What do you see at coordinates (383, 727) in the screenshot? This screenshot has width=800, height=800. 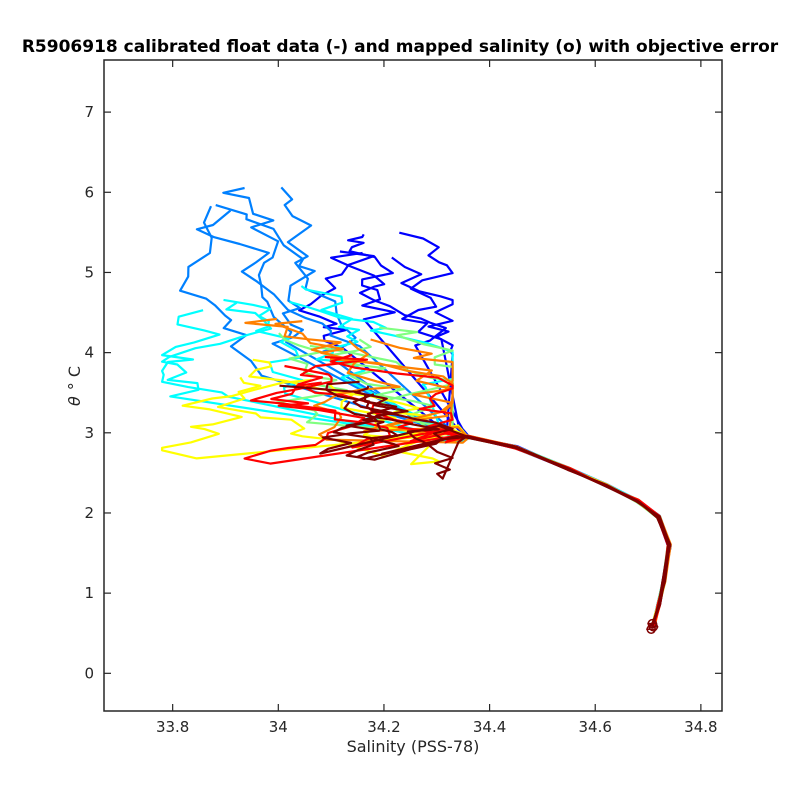 I see `x-tick-label: 34.2` at bounding box center [383, 727].